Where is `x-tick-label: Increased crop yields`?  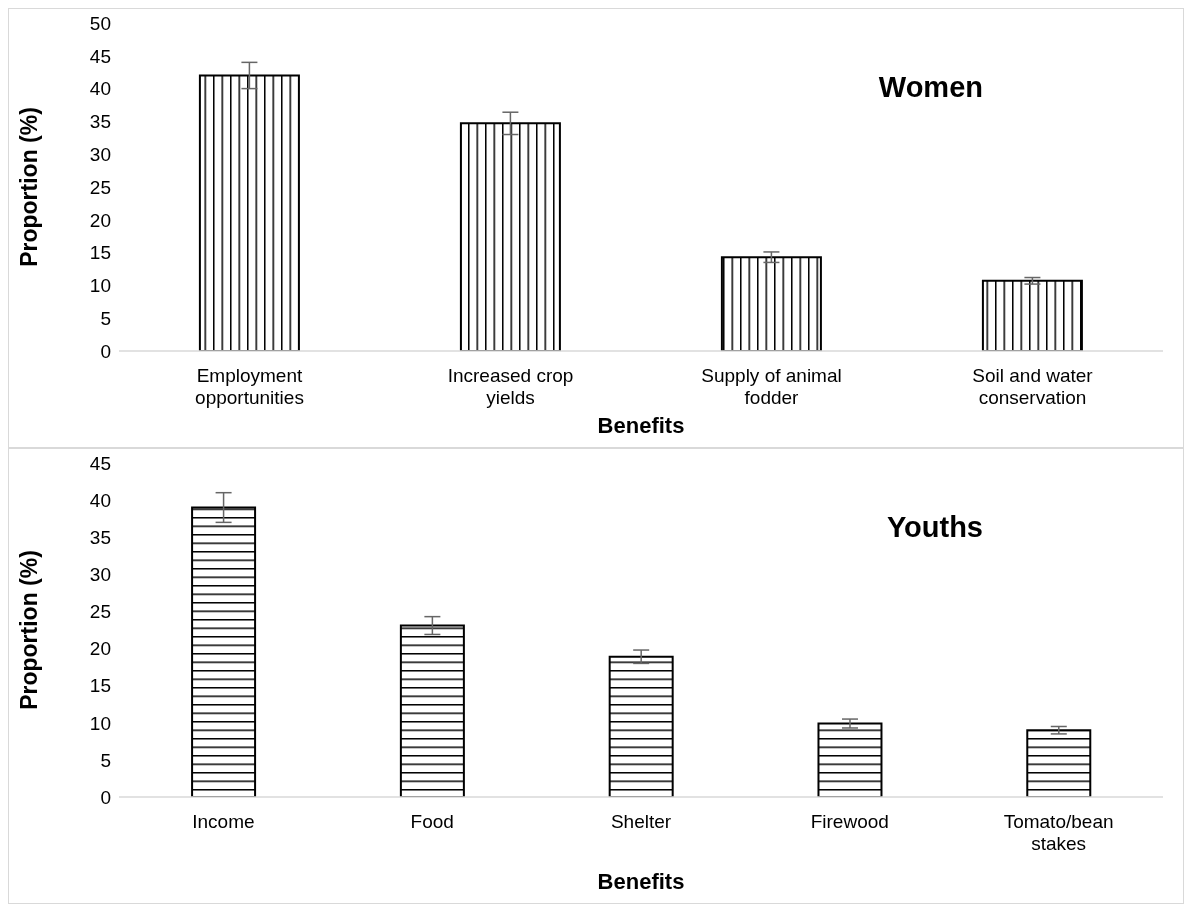
x-tick-label: Increased crop yields is located at coordinates (510, 386).